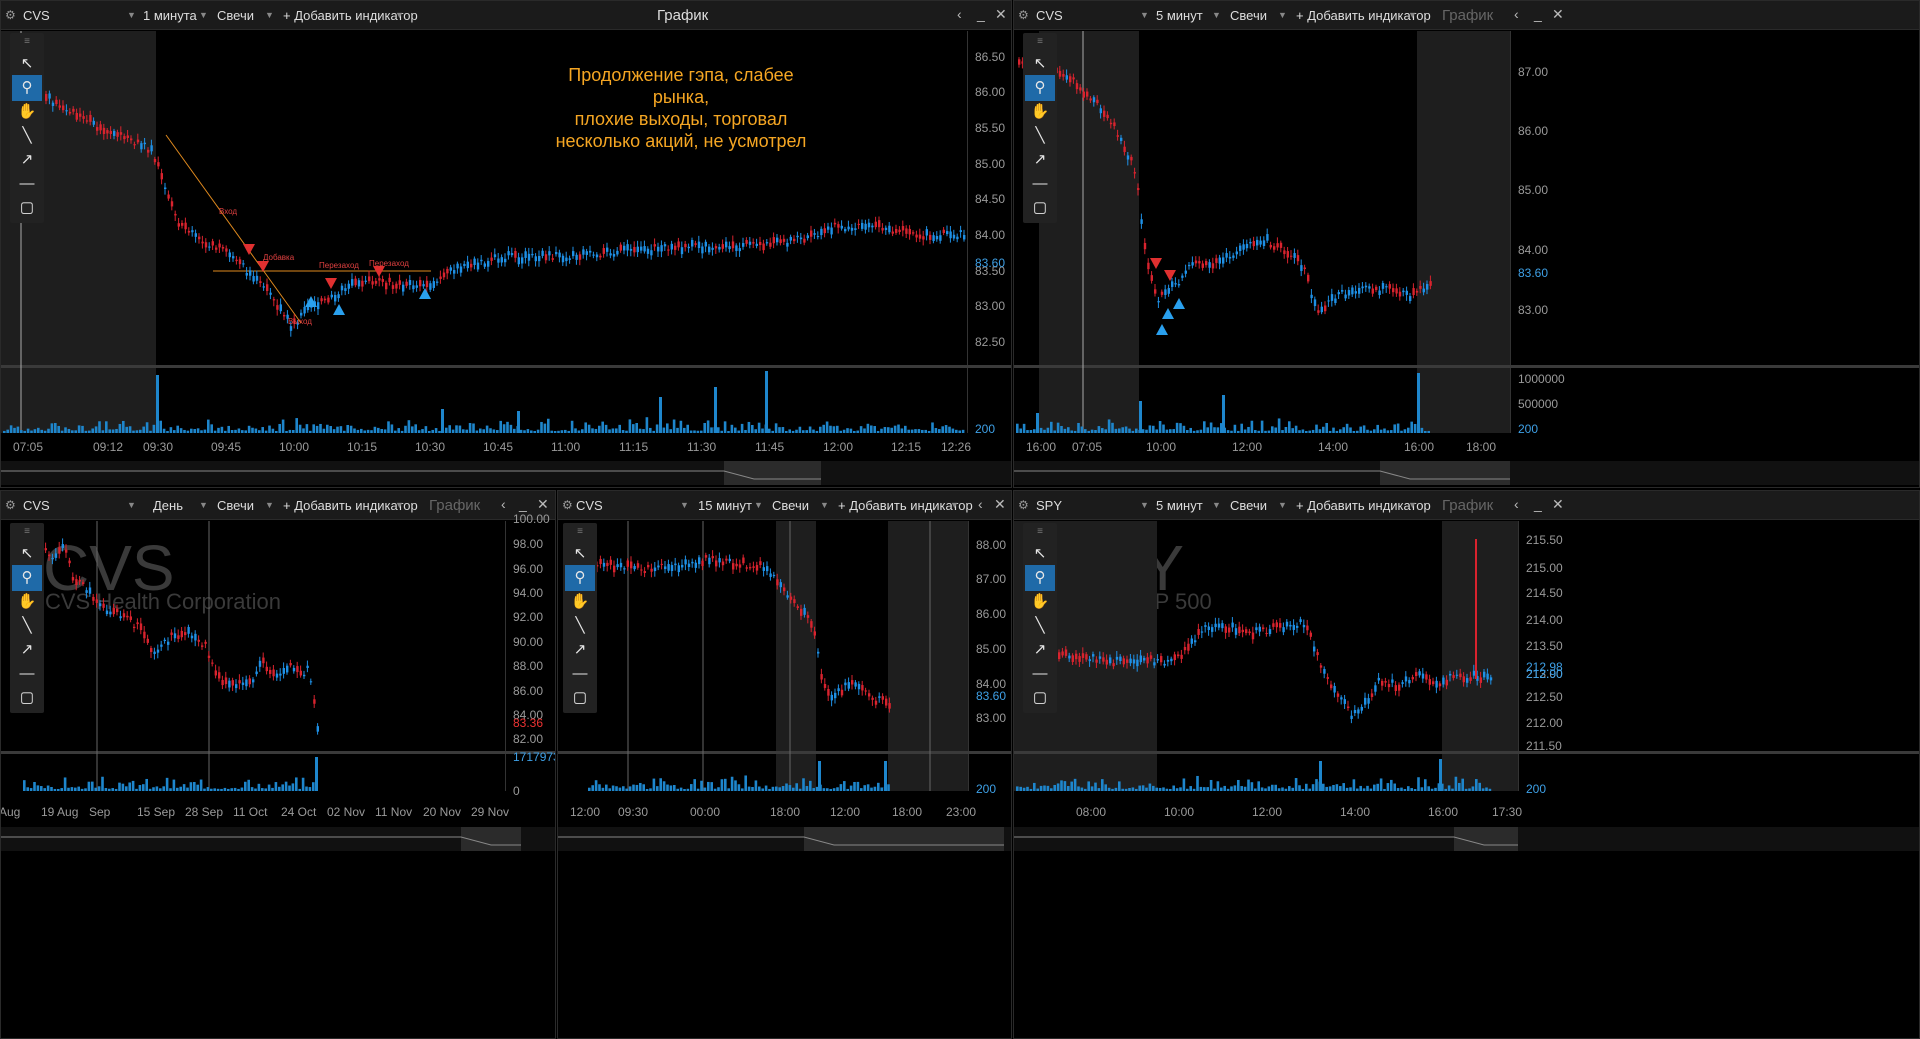 The height and width of the screenshot is (1039, 1920). What do you see at coordinates (170, 15) in the screenshot?
I see `interval-select: 1 минута` at bounding box center [170, 15].